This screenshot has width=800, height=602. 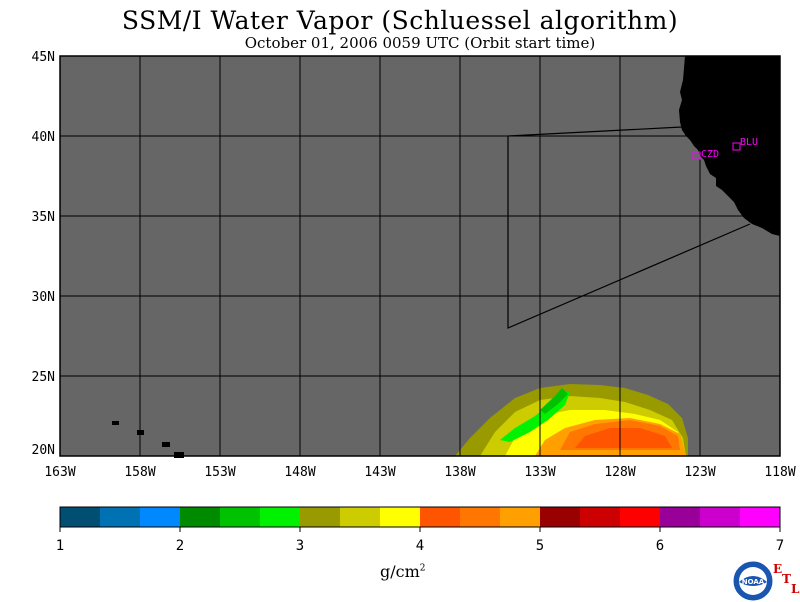 I want to click on colorbar-tick-label: 1, so click(x=60, y=546).